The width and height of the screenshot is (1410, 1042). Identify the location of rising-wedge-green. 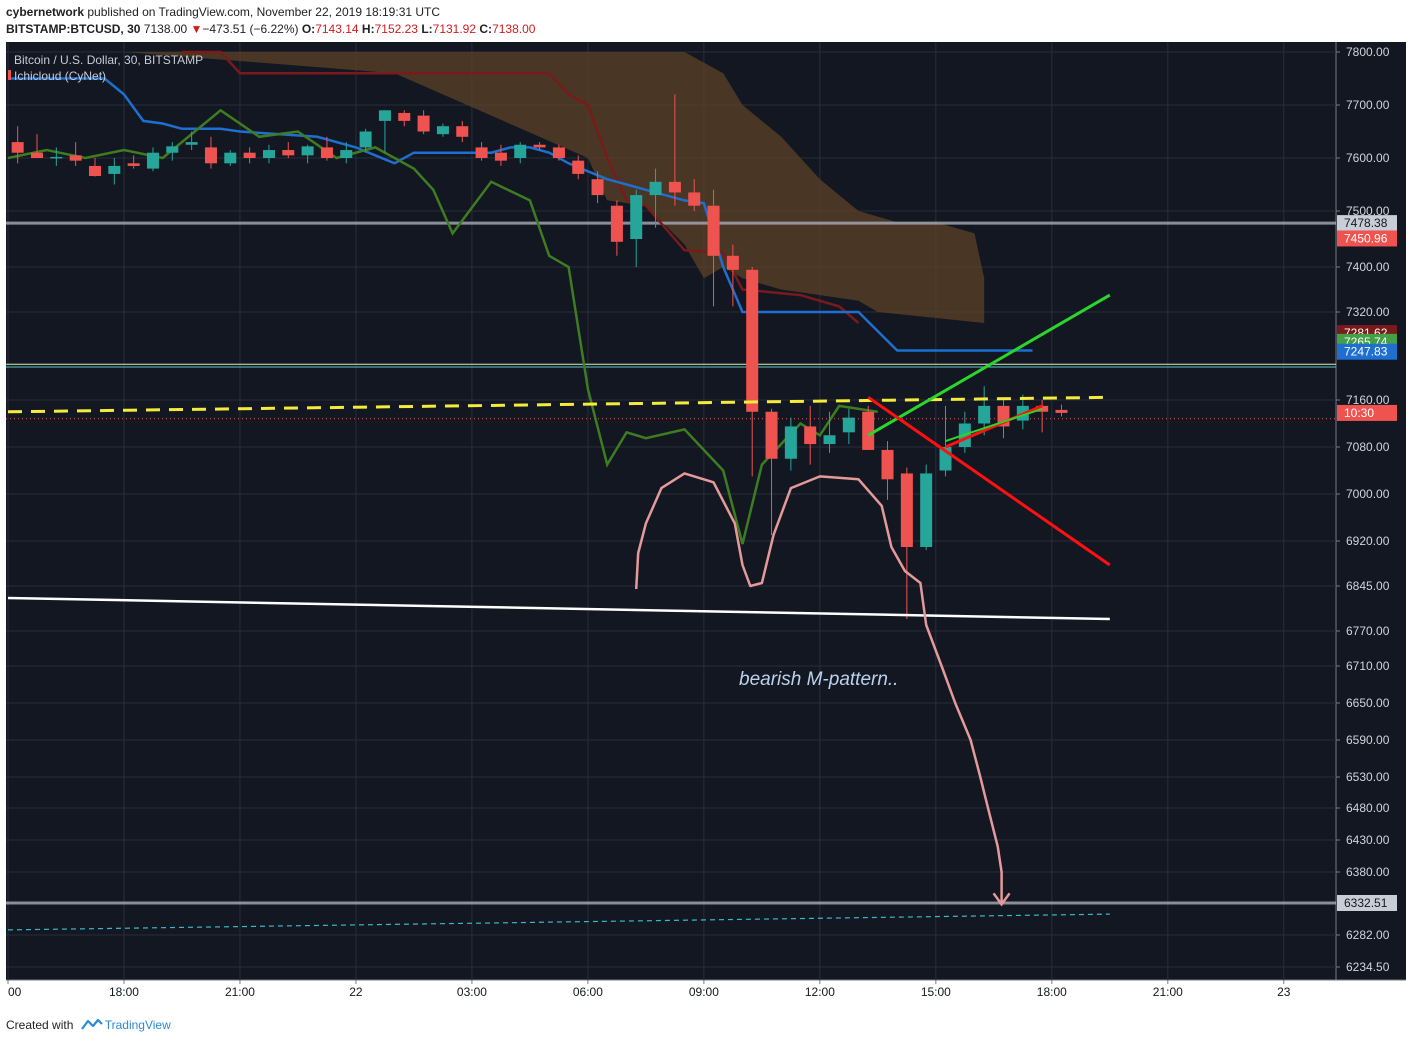
(994, 425).